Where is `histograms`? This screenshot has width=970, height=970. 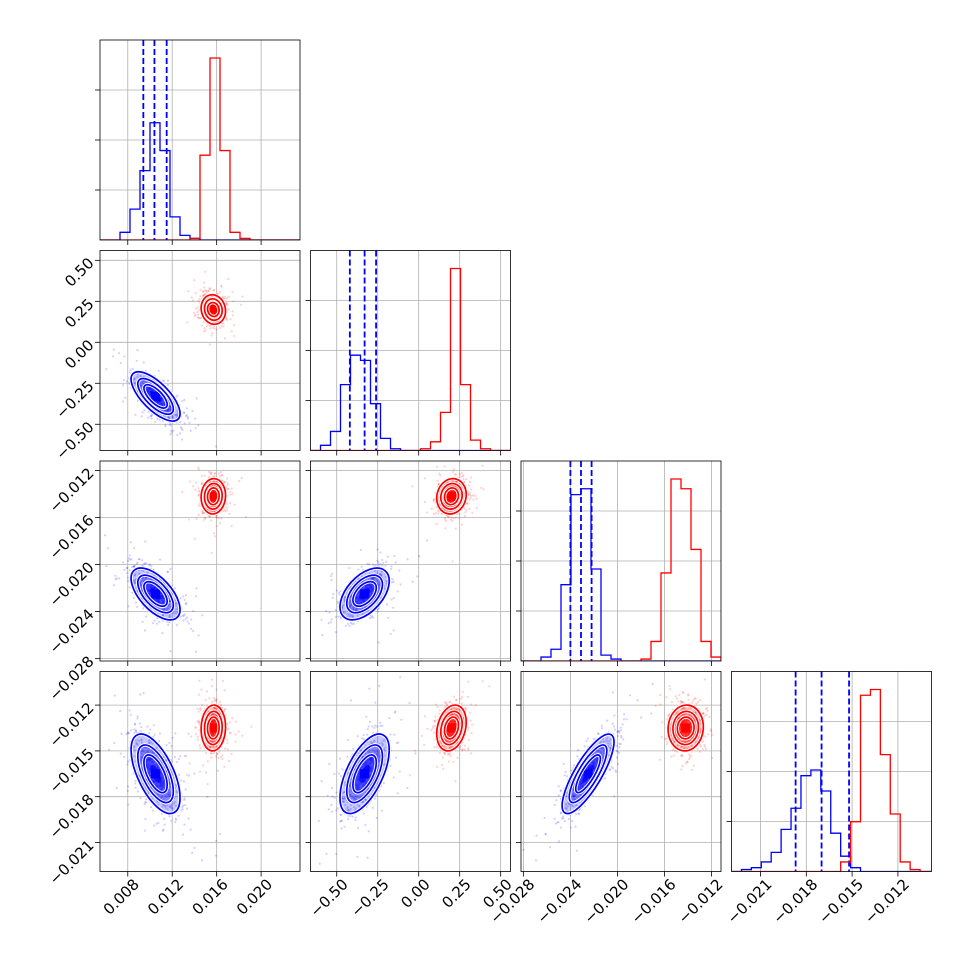
histograms is located at coordinates (621, 561).